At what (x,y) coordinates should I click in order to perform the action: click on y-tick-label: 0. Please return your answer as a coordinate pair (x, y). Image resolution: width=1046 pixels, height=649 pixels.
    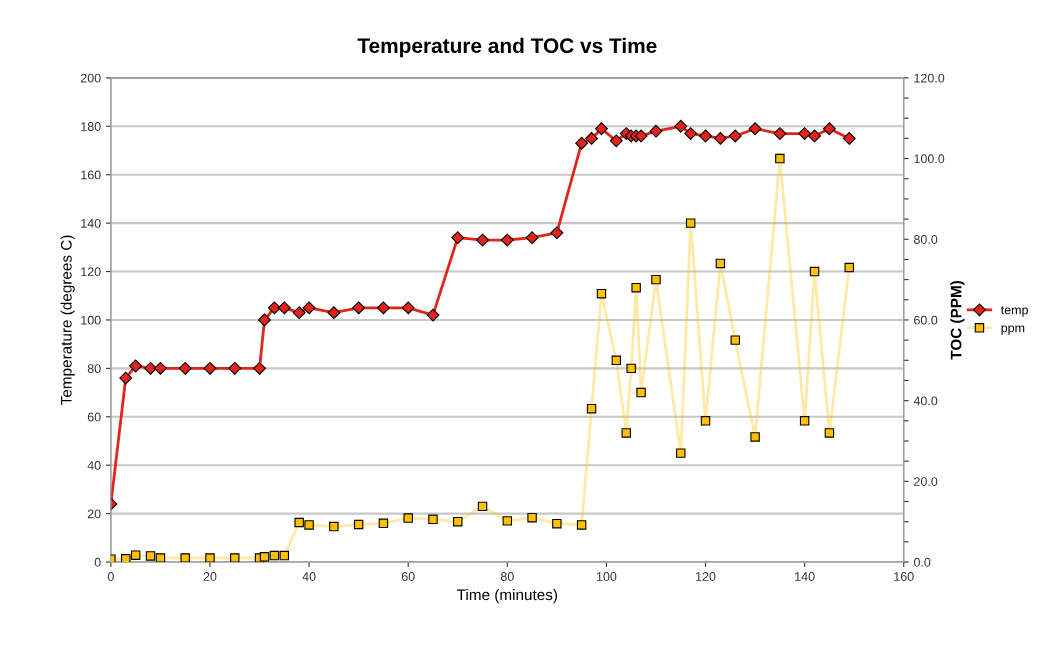
    Looking at the image, I should click on (97, 562).